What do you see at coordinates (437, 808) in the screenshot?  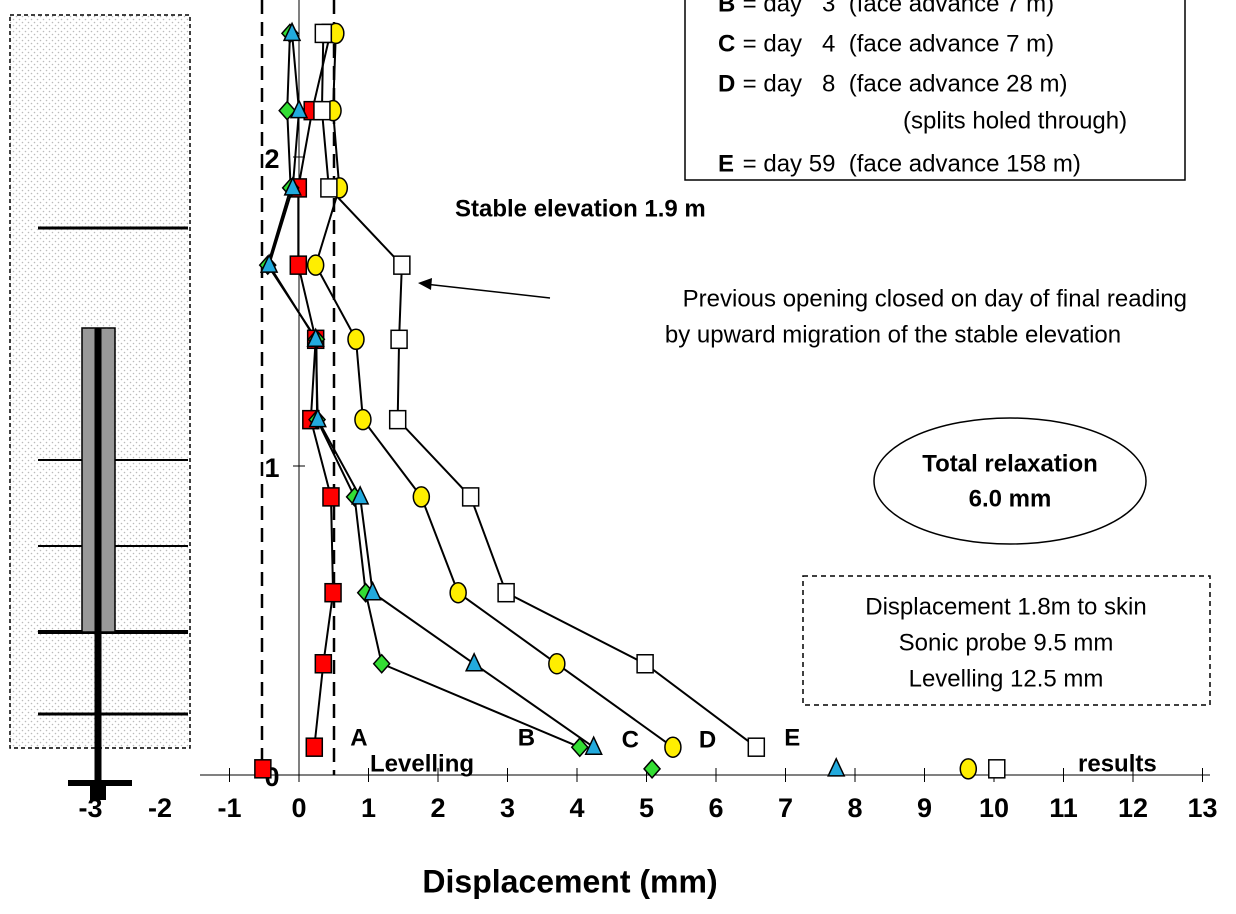 I see `x-tick-label: 2` at bounding box center [437, 808].